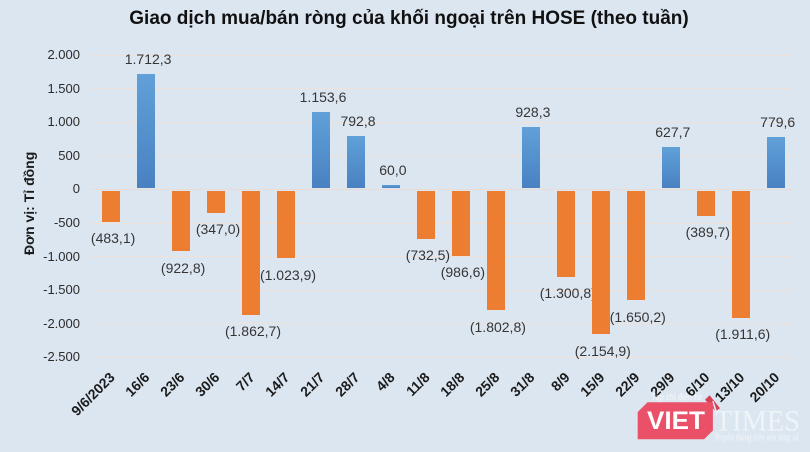 This screenshot has height=452, width=810. I want to click on svg-text: VIET, so click(676, 421).